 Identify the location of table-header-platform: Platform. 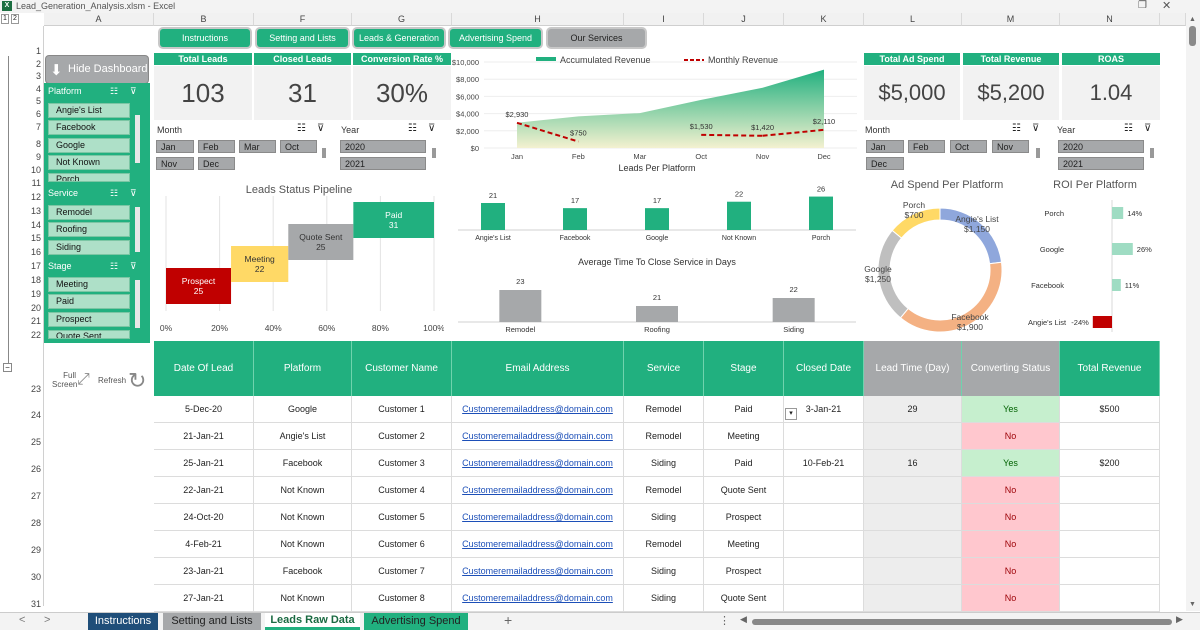
(303, 368).